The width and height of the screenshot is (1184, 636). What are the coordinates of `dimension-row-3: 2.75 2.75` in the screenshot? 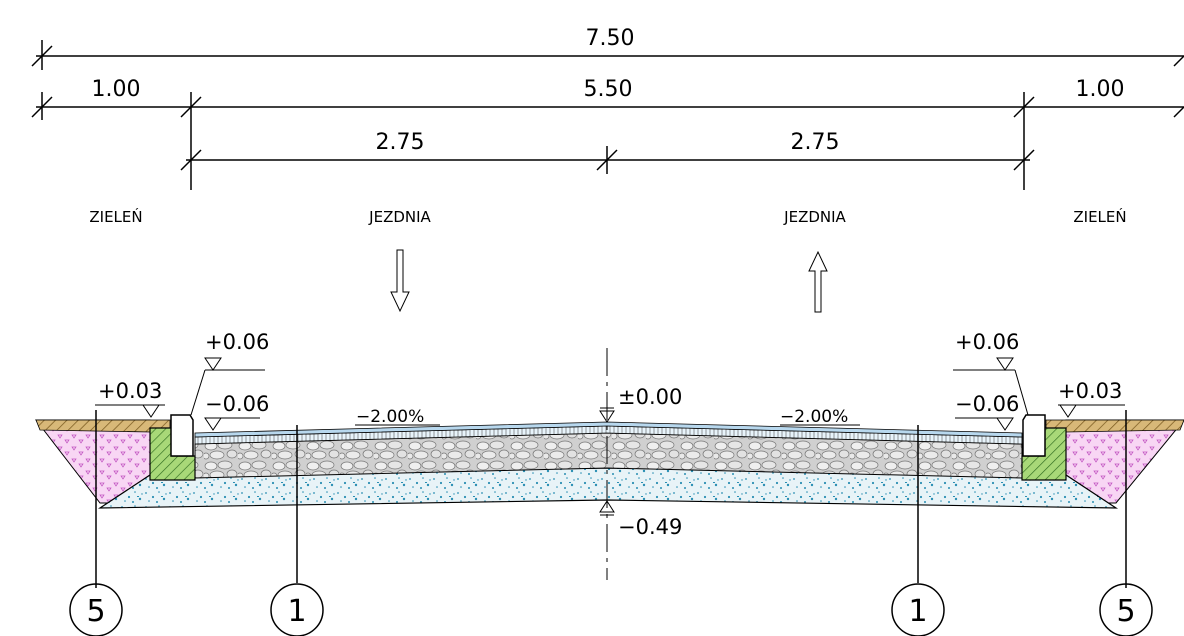 It's located at (607, 152).